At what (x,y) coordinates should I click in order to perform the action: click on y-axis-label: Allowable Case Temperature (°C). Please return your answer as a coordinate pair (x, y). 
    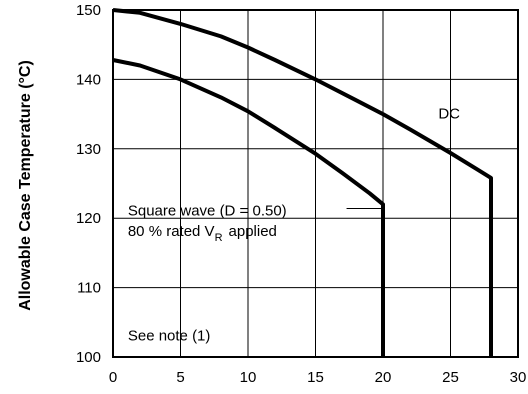
    Looking at the image, I should click on (25, 185).